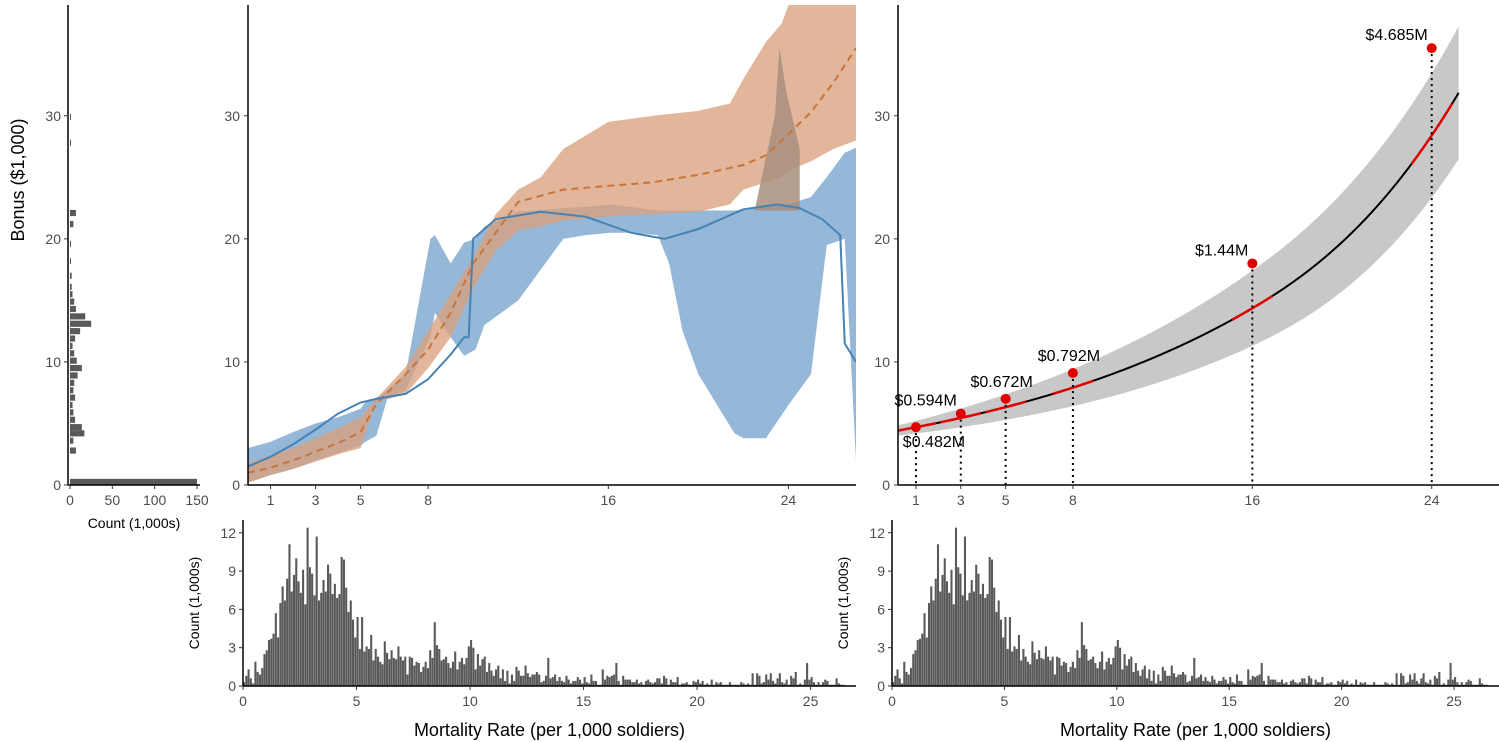 This screenshot has width=1499, height=742. What do you see at coordinates (361, 500) in the screenshot?
I see `x-tick-label: 5` at bounding box center [361, 500].